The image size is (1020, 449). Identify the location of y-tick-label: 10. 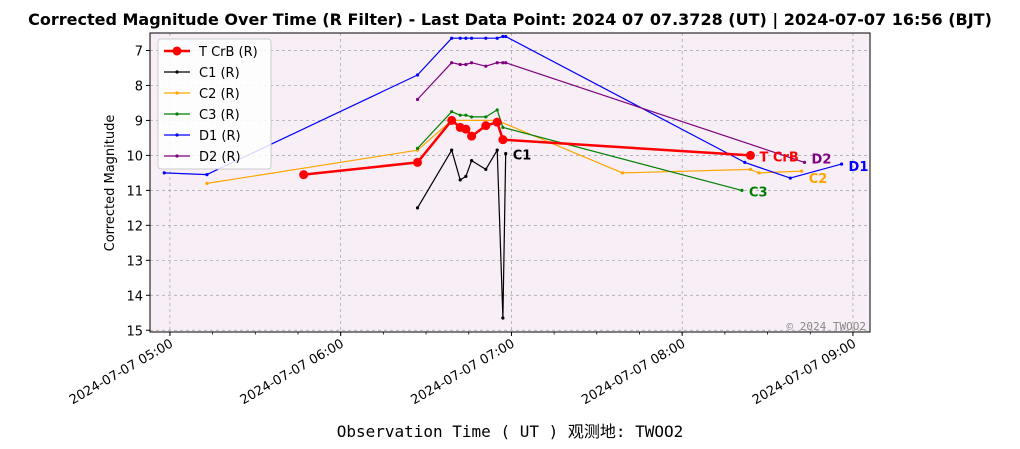
(134, 156).